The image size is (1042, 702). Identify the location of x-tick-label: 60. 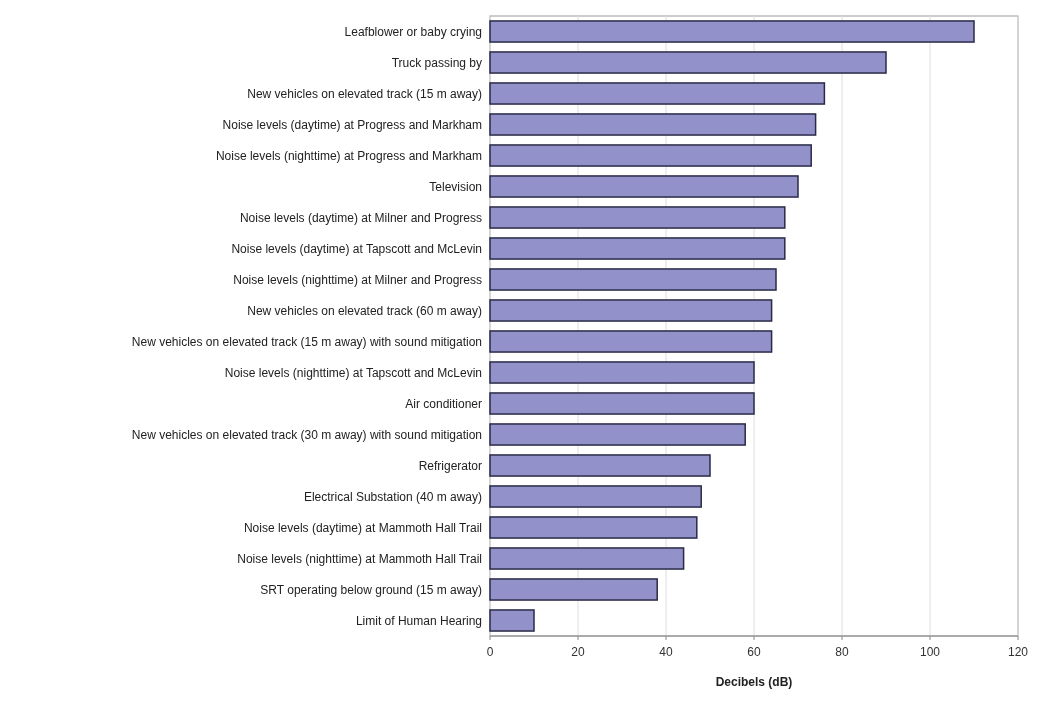
(754, 652).